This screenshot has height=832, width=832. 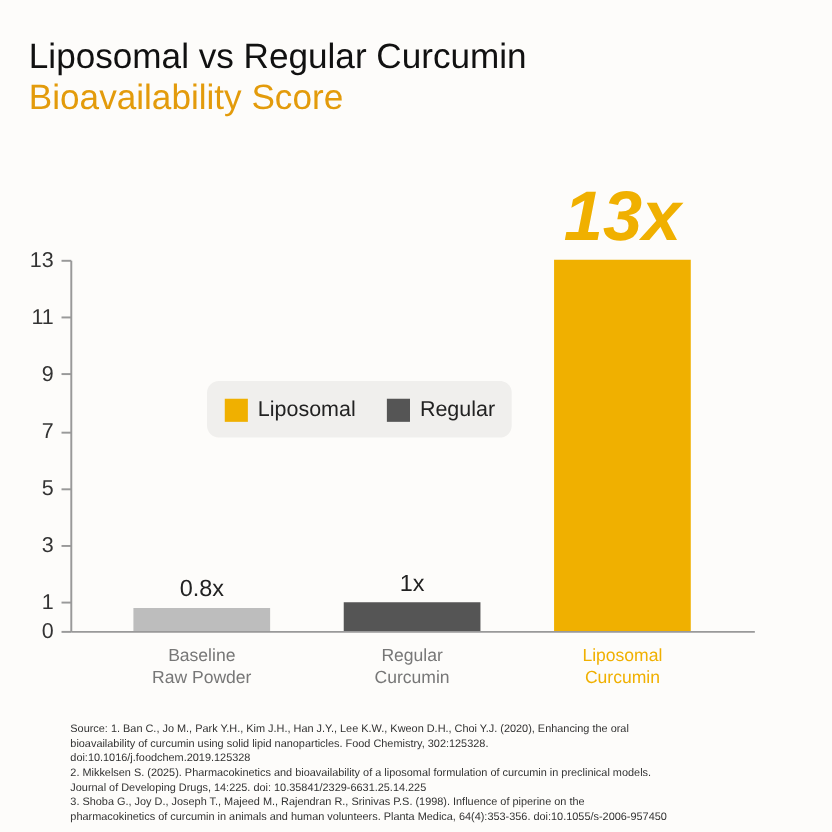 I want to click on data-label: 0.8x, so click(x=202, y=589).